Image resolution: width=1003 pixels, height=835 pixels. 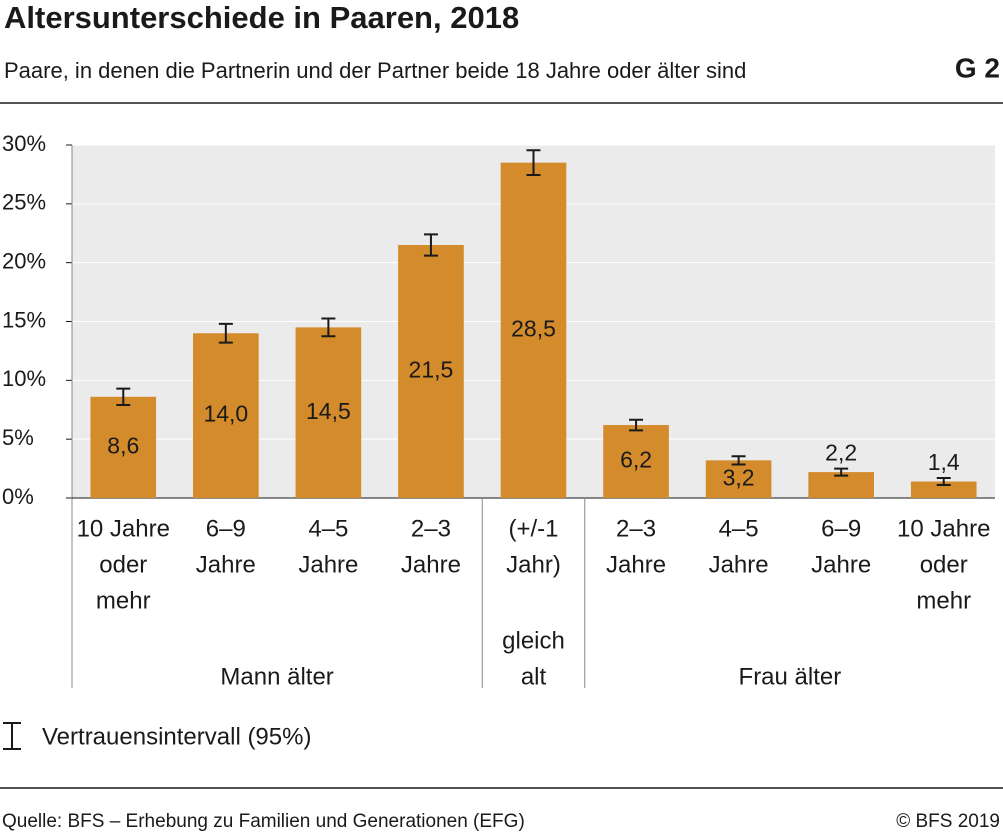 What do you see at coordinates (533, 640) in the screenshot?
I see `group-label: gleich` at bounding box center [533, 640].